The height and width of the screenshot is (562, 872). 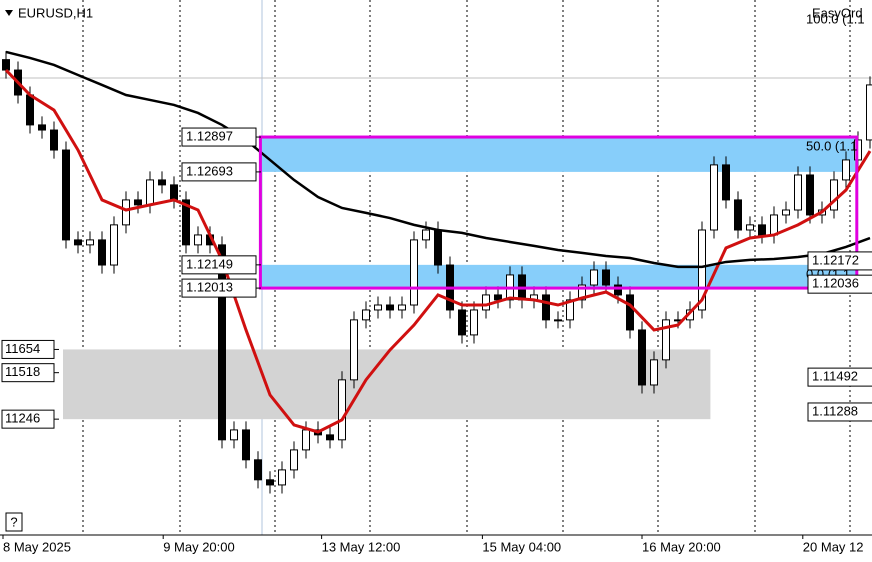 I want to click on help-icon: ?, so click(x=13, y=521).